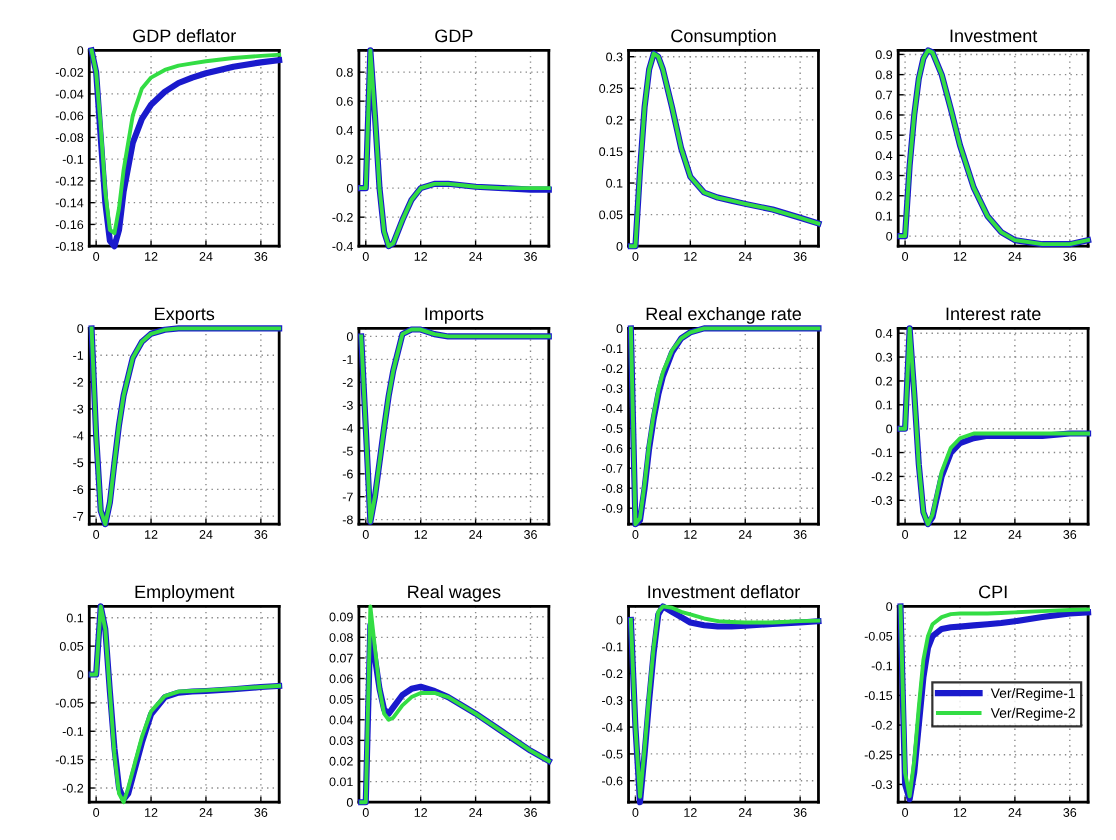 The width and height of the screenshot is (1116, 840). I want to click on chart-title: Investment deflator, so click(724, 592).